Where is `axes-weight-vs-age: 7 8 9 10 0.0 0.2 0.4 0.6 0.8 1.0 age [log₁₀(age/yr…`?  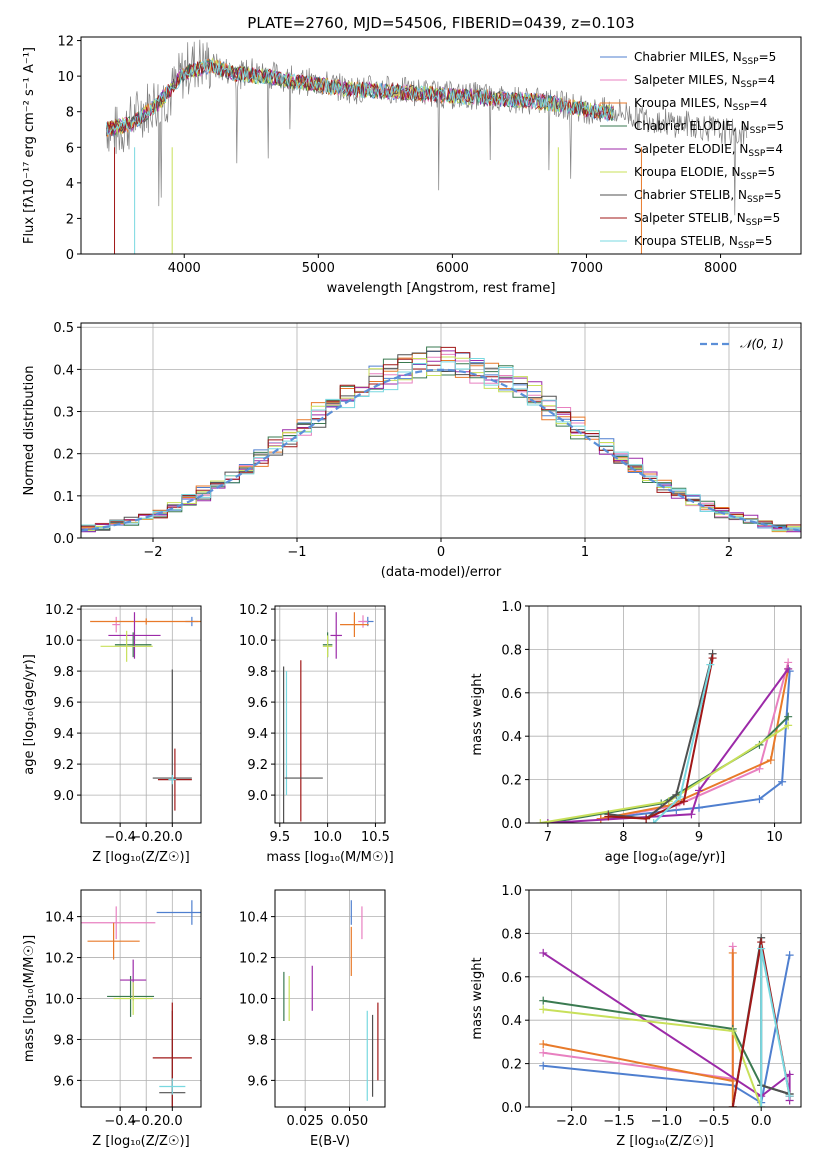
axes-weight-vs-age: 7 8 9 10 0.0 0.2 0.4 0.6 0.8 1.0 age [log₁₀(age/yr… is located at coordinates (636, 732).